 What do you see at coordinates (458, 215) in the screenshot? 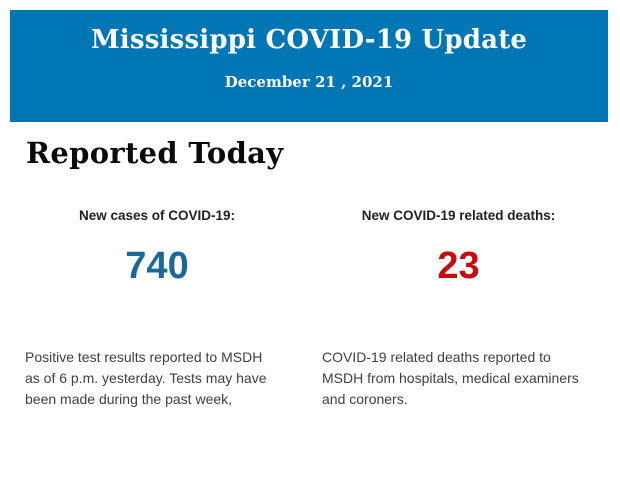
I see `new-deaths-label: New COVID-19 related deaths:` at bounding box center [458, 215].